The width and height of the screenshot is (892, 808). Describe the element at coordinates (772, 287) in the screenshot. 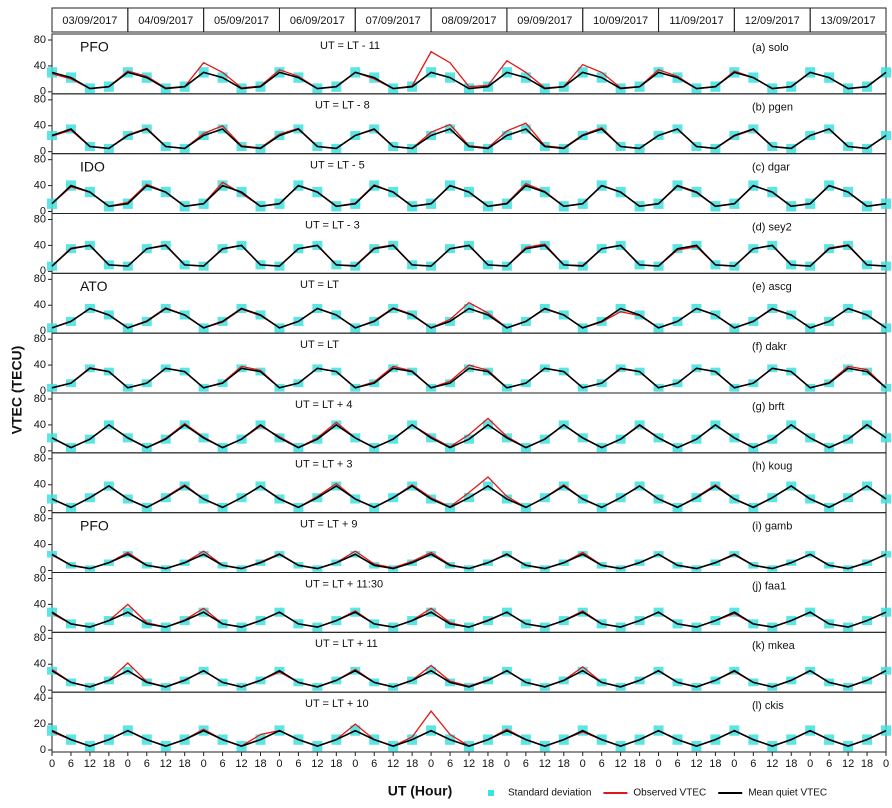

I see `station-label: (e) ascg` at that location.